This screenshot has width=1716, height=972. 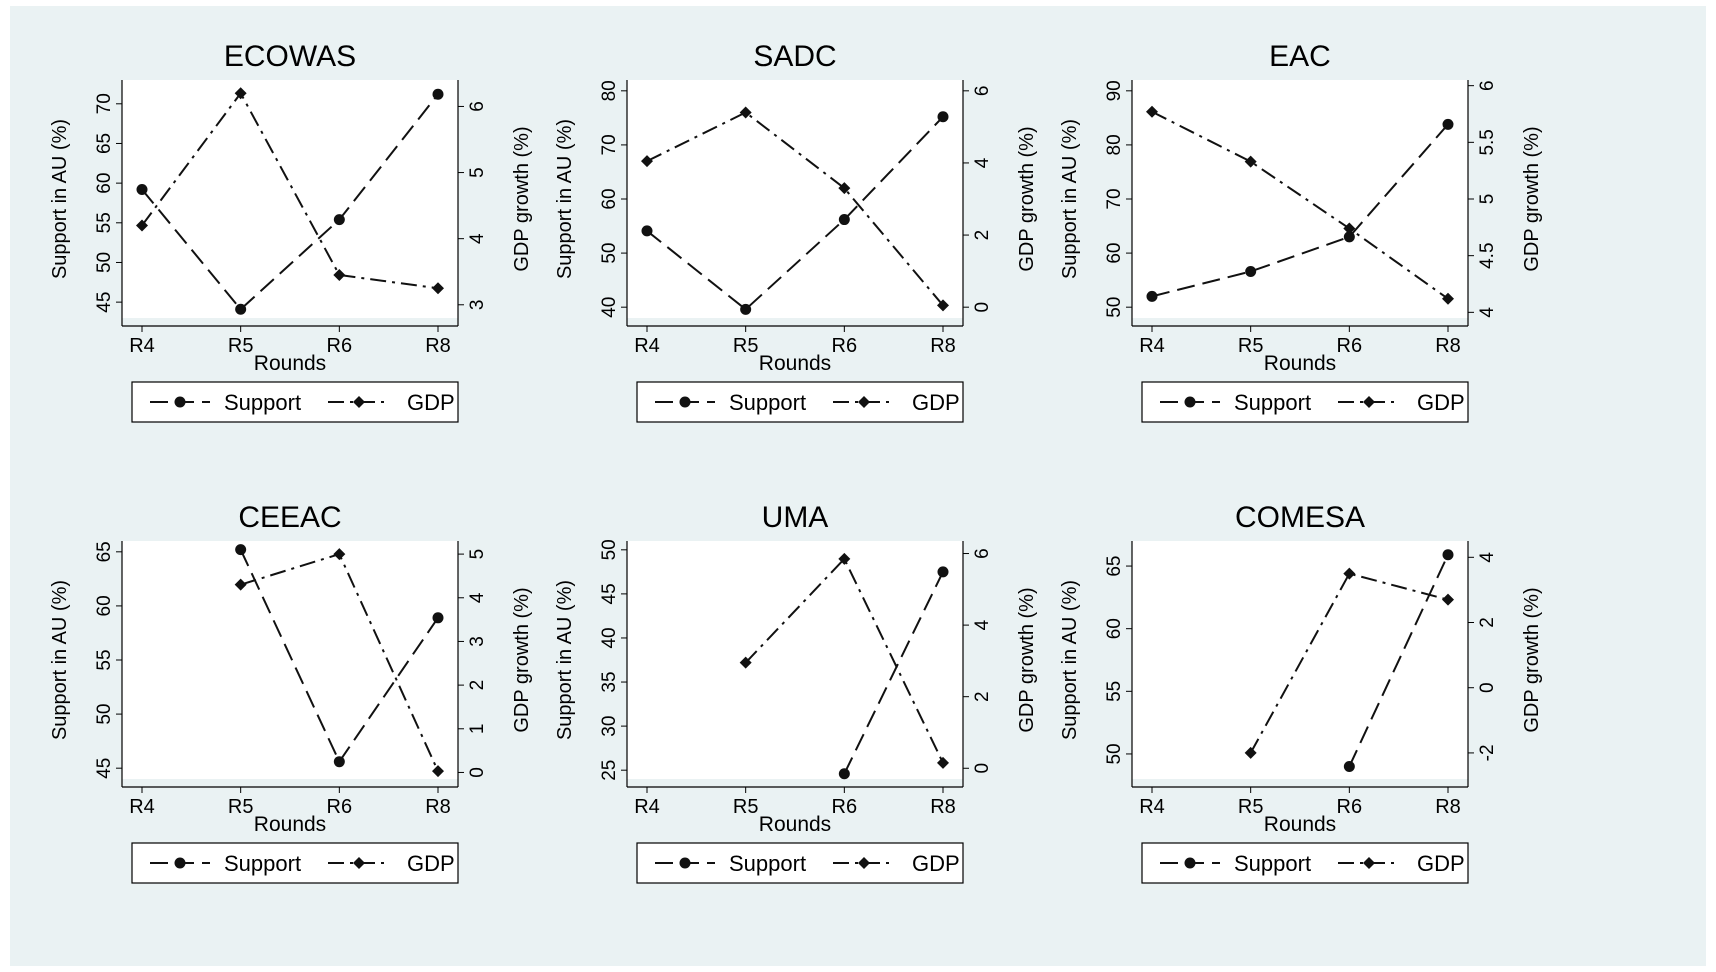 What do you see at coordinates (104, 103) in the screenshot?
I see `y-tick-label: 70` at bounding box center [104, 103].